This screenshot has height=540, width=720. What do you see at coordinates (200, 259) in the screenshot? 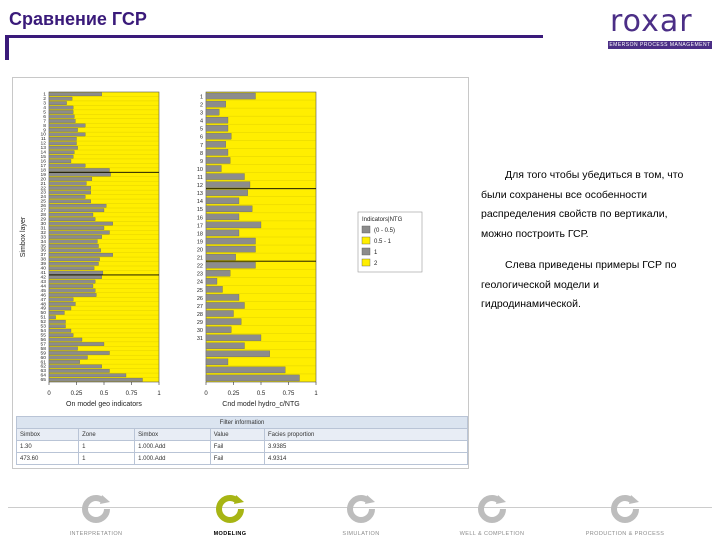
I see `chart-2-y-tick-label: 21` at bounding box center [200, 259].